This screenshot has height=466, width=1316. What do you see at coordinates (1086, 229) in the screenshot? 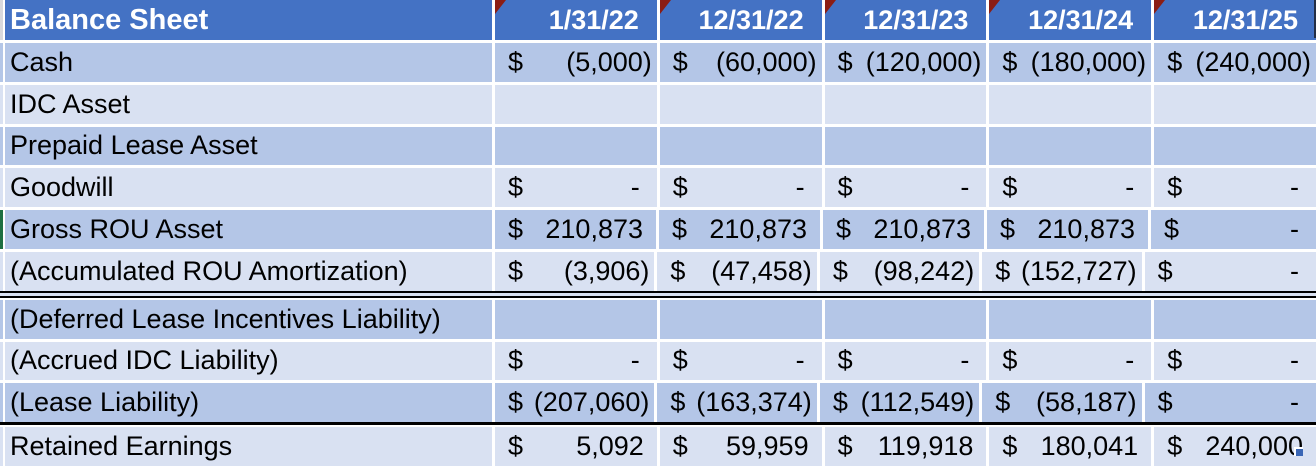
I see `amount-value: 210,873` at bounding box center [1086, 229].